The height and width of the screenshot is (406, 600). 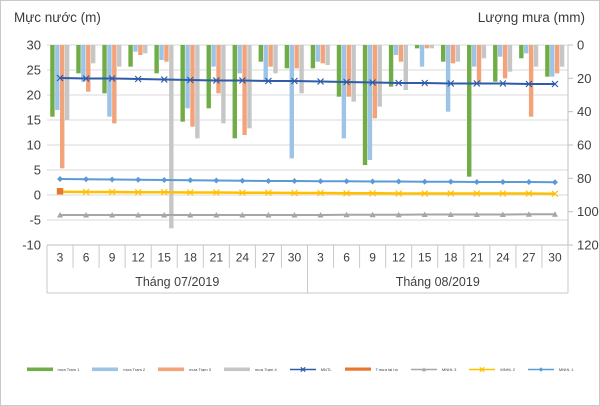 I want to click on legend-item-9: MNHL 1, so click(x=550, y=369).